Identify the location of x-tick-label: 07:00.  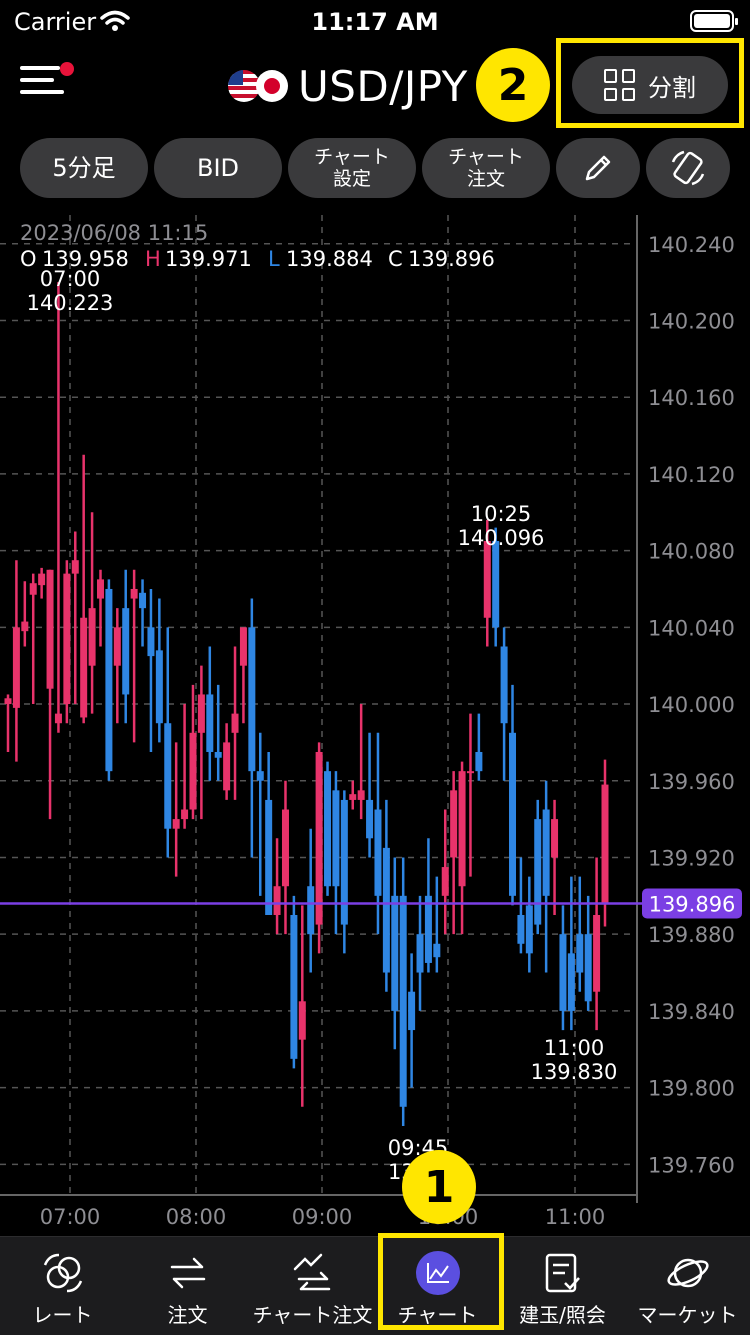
(70, 1217).